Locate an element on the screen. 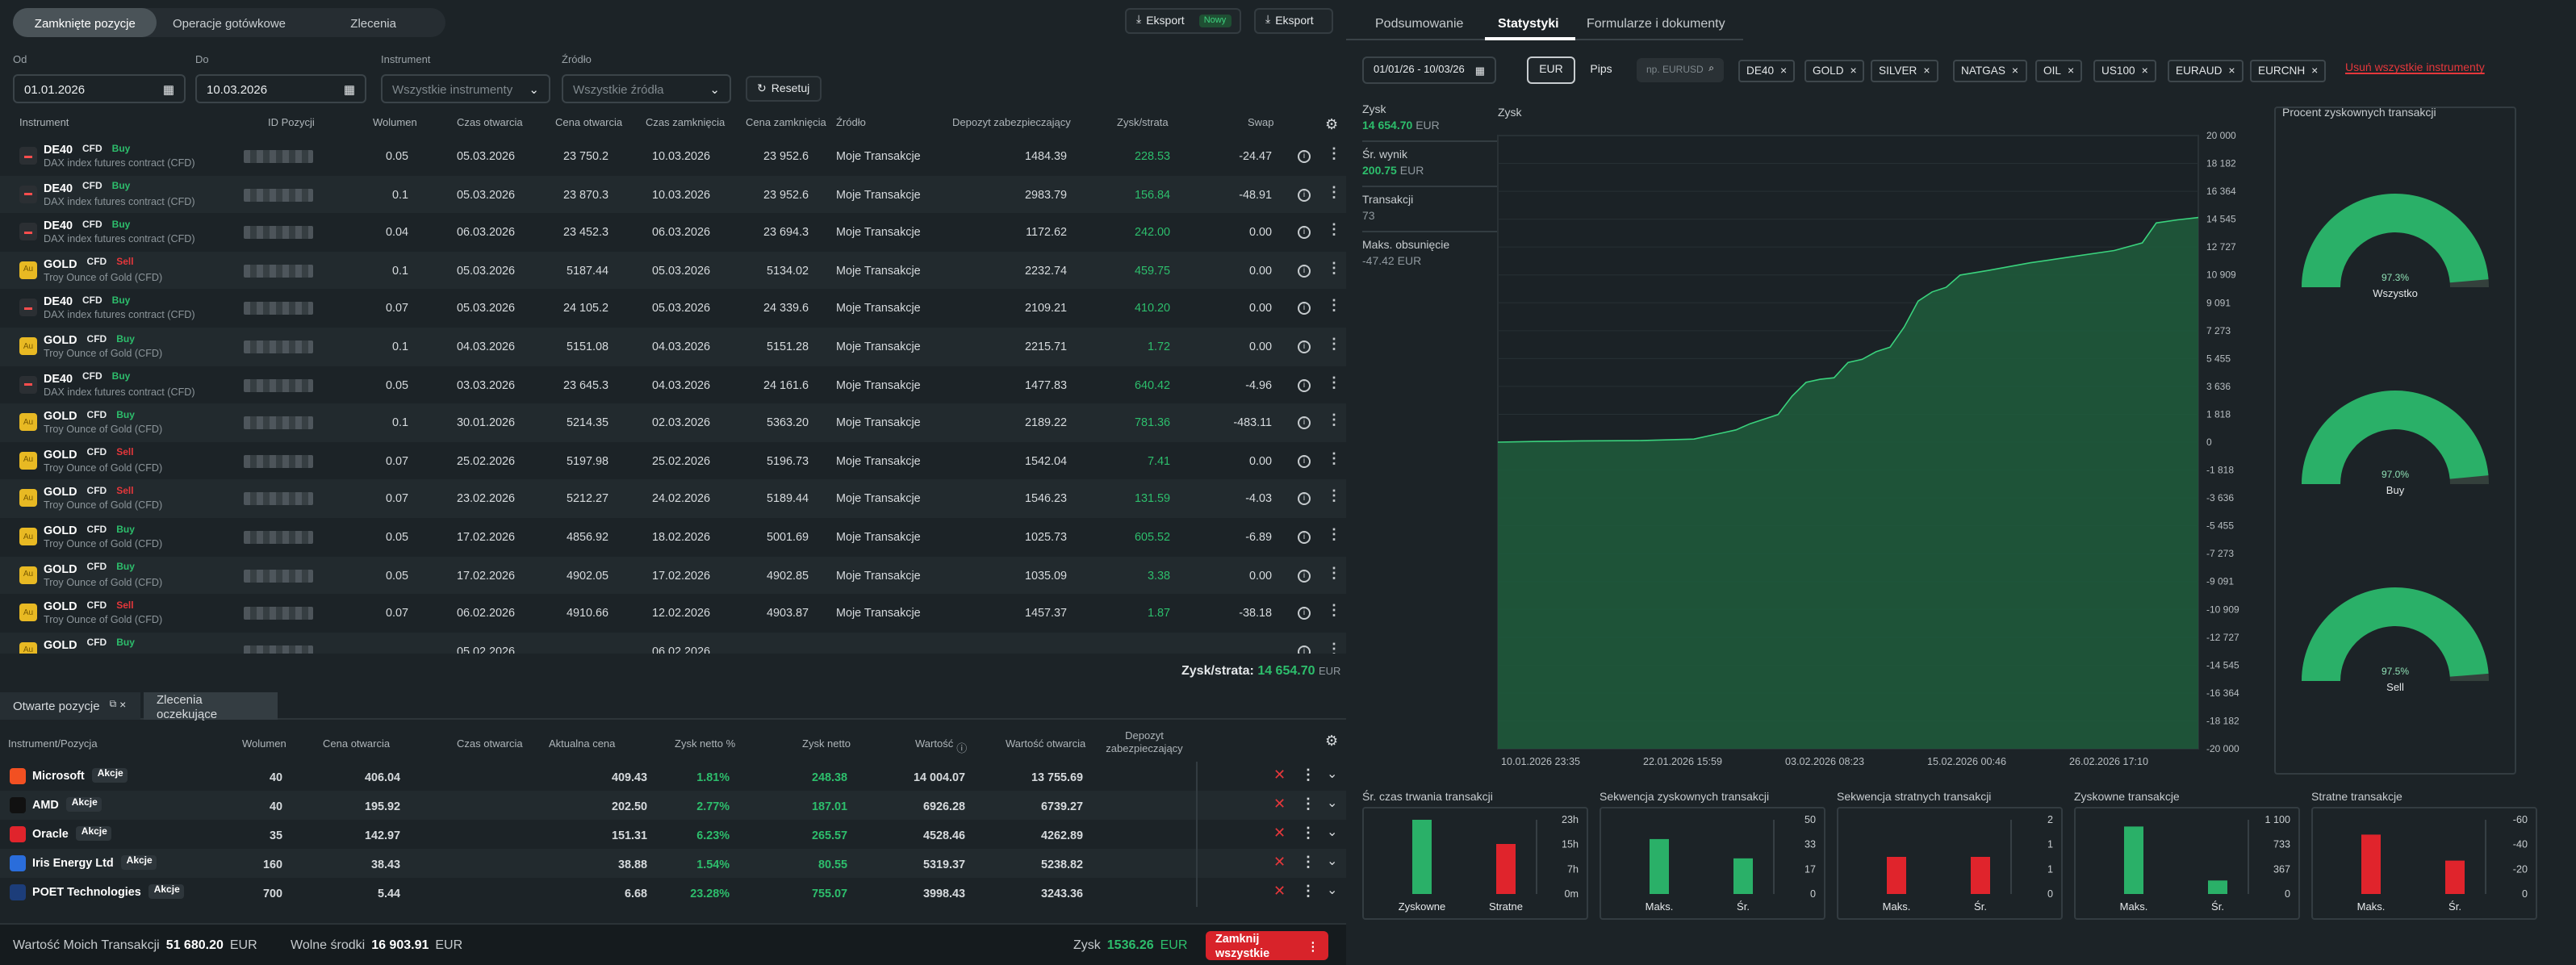 This screenshot has width=2576, height=965. source-select: Wszystkie źródła ⌄ is located at coordinates (646, 88).